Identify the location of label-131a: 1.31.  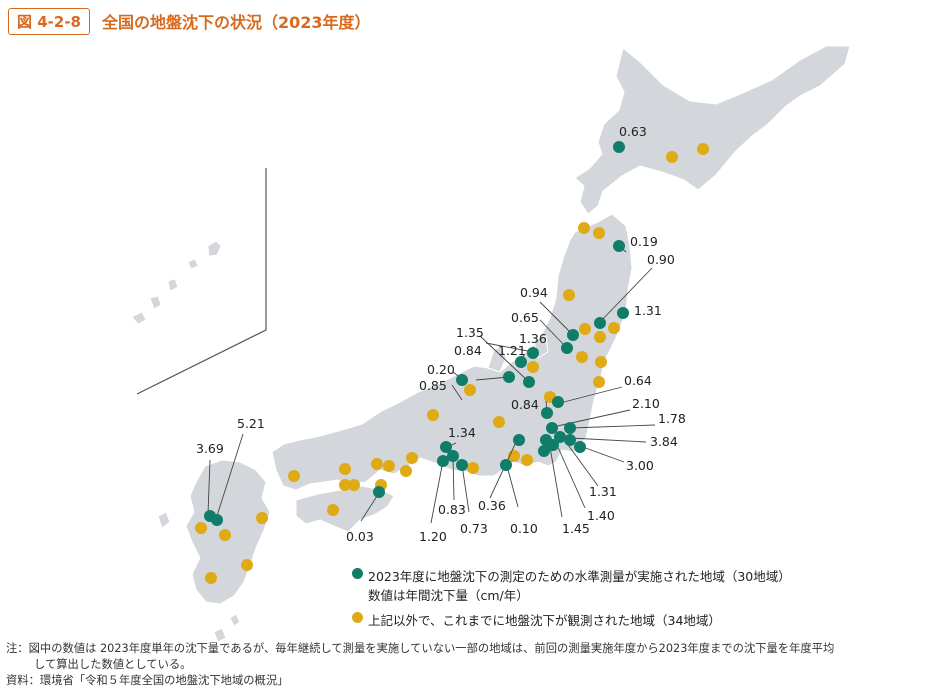
(648, 310).